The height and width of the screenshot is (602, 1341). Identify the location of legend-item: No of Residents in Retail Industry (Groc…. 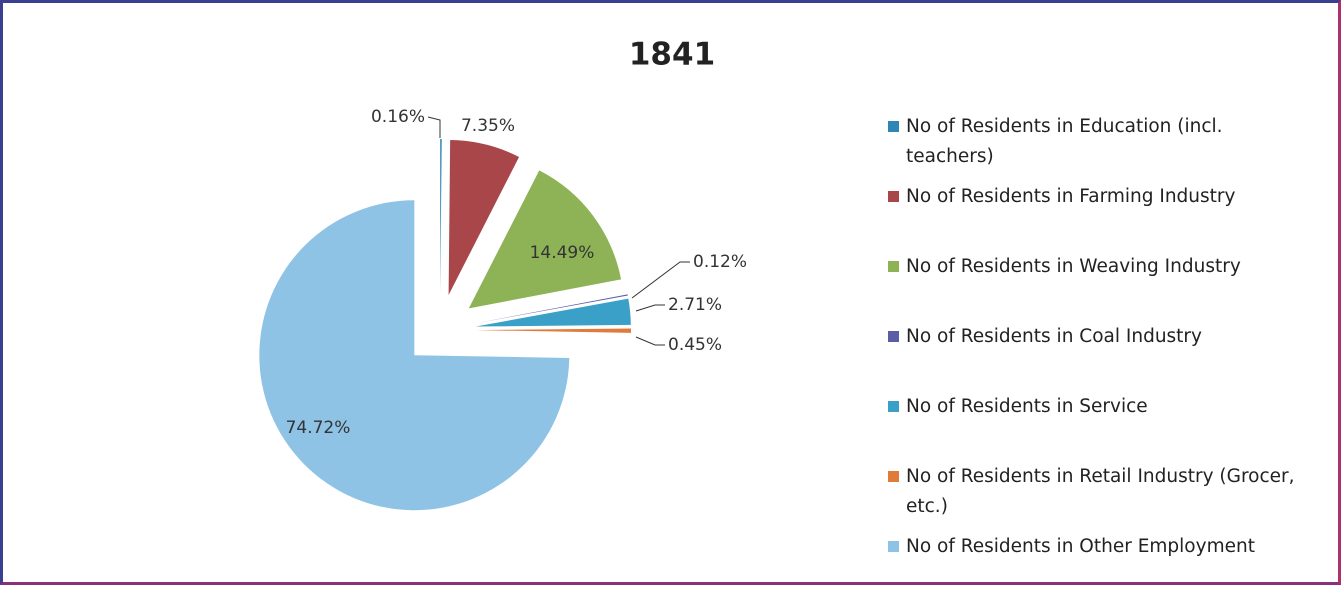
(1108, 497).